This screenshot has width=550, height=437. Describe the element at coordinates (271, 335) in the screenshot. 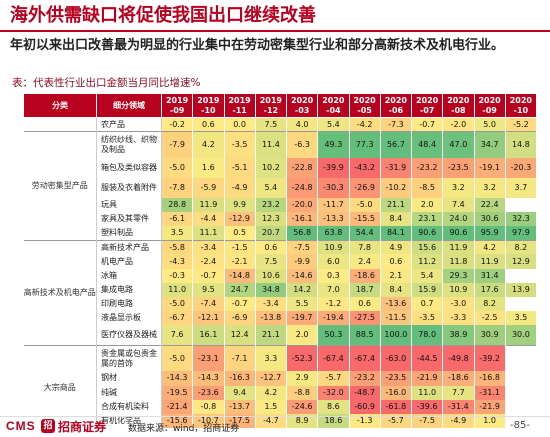

I see `value-cell: 21.1` at that location.